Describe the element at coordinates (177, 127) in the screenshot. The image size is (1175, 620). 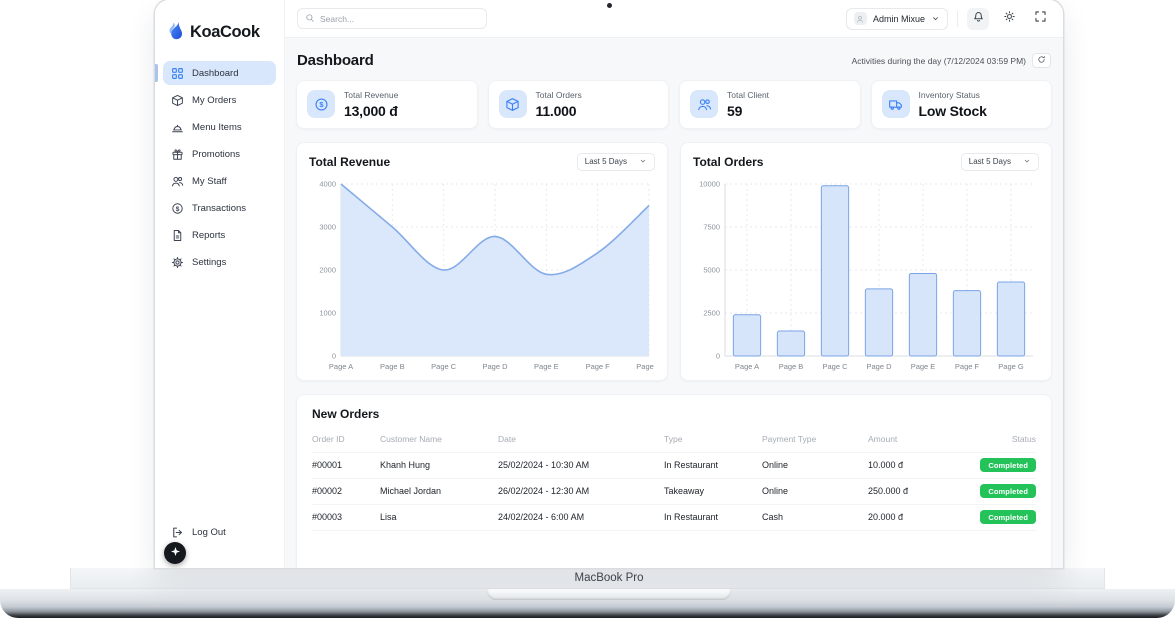
I see `cloche-icon` at that location.